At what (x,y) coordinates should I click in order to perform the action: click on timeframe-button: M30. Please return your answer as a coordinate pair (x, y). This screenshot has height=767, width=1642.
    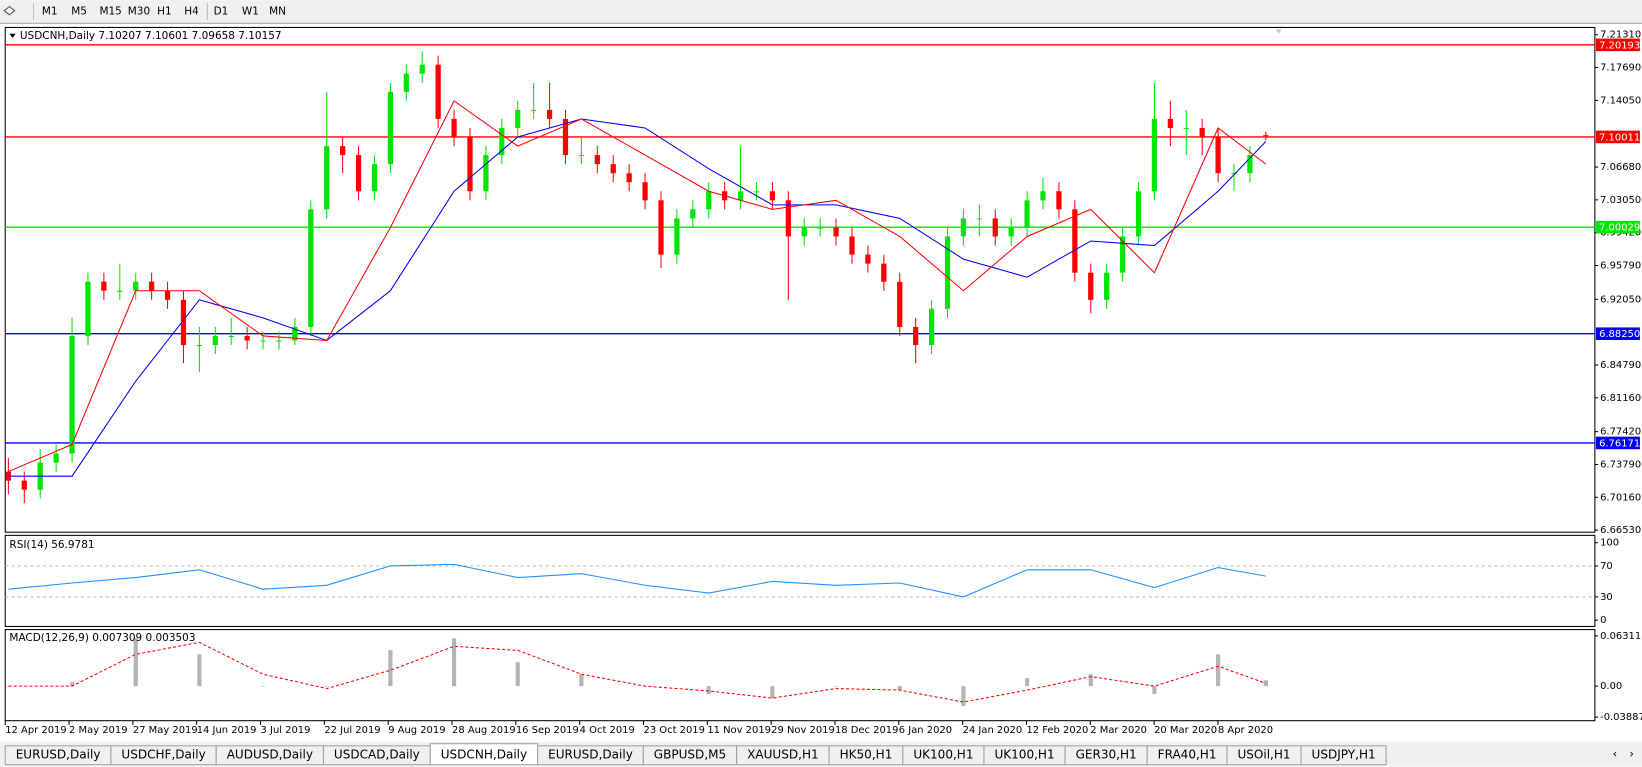
    Looking at the image, I should click on (139, 12).